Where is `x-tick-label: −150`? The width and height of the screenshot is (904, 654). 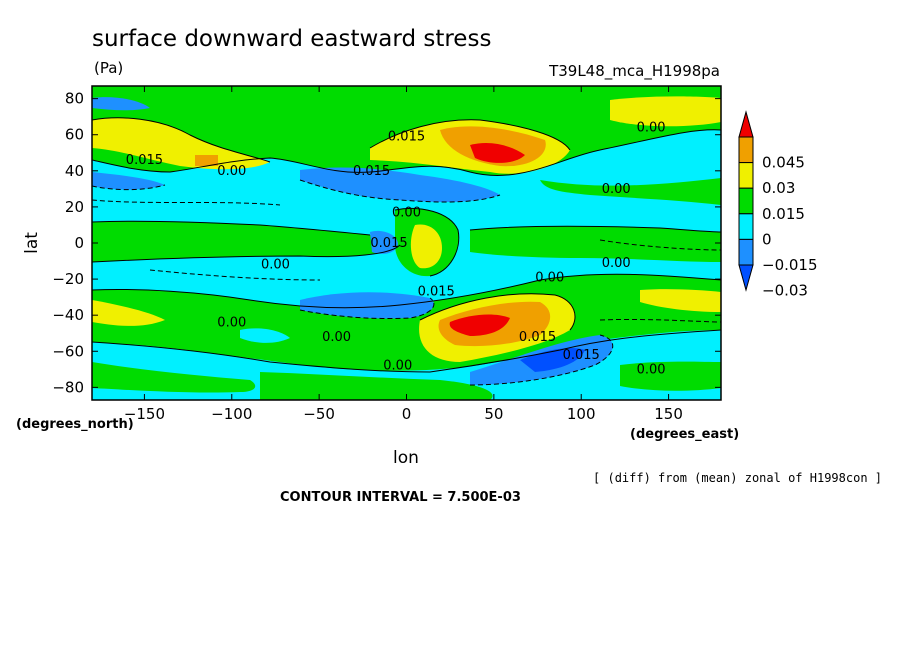
x-tick-label: −150 is located at coordinates (144, 414).